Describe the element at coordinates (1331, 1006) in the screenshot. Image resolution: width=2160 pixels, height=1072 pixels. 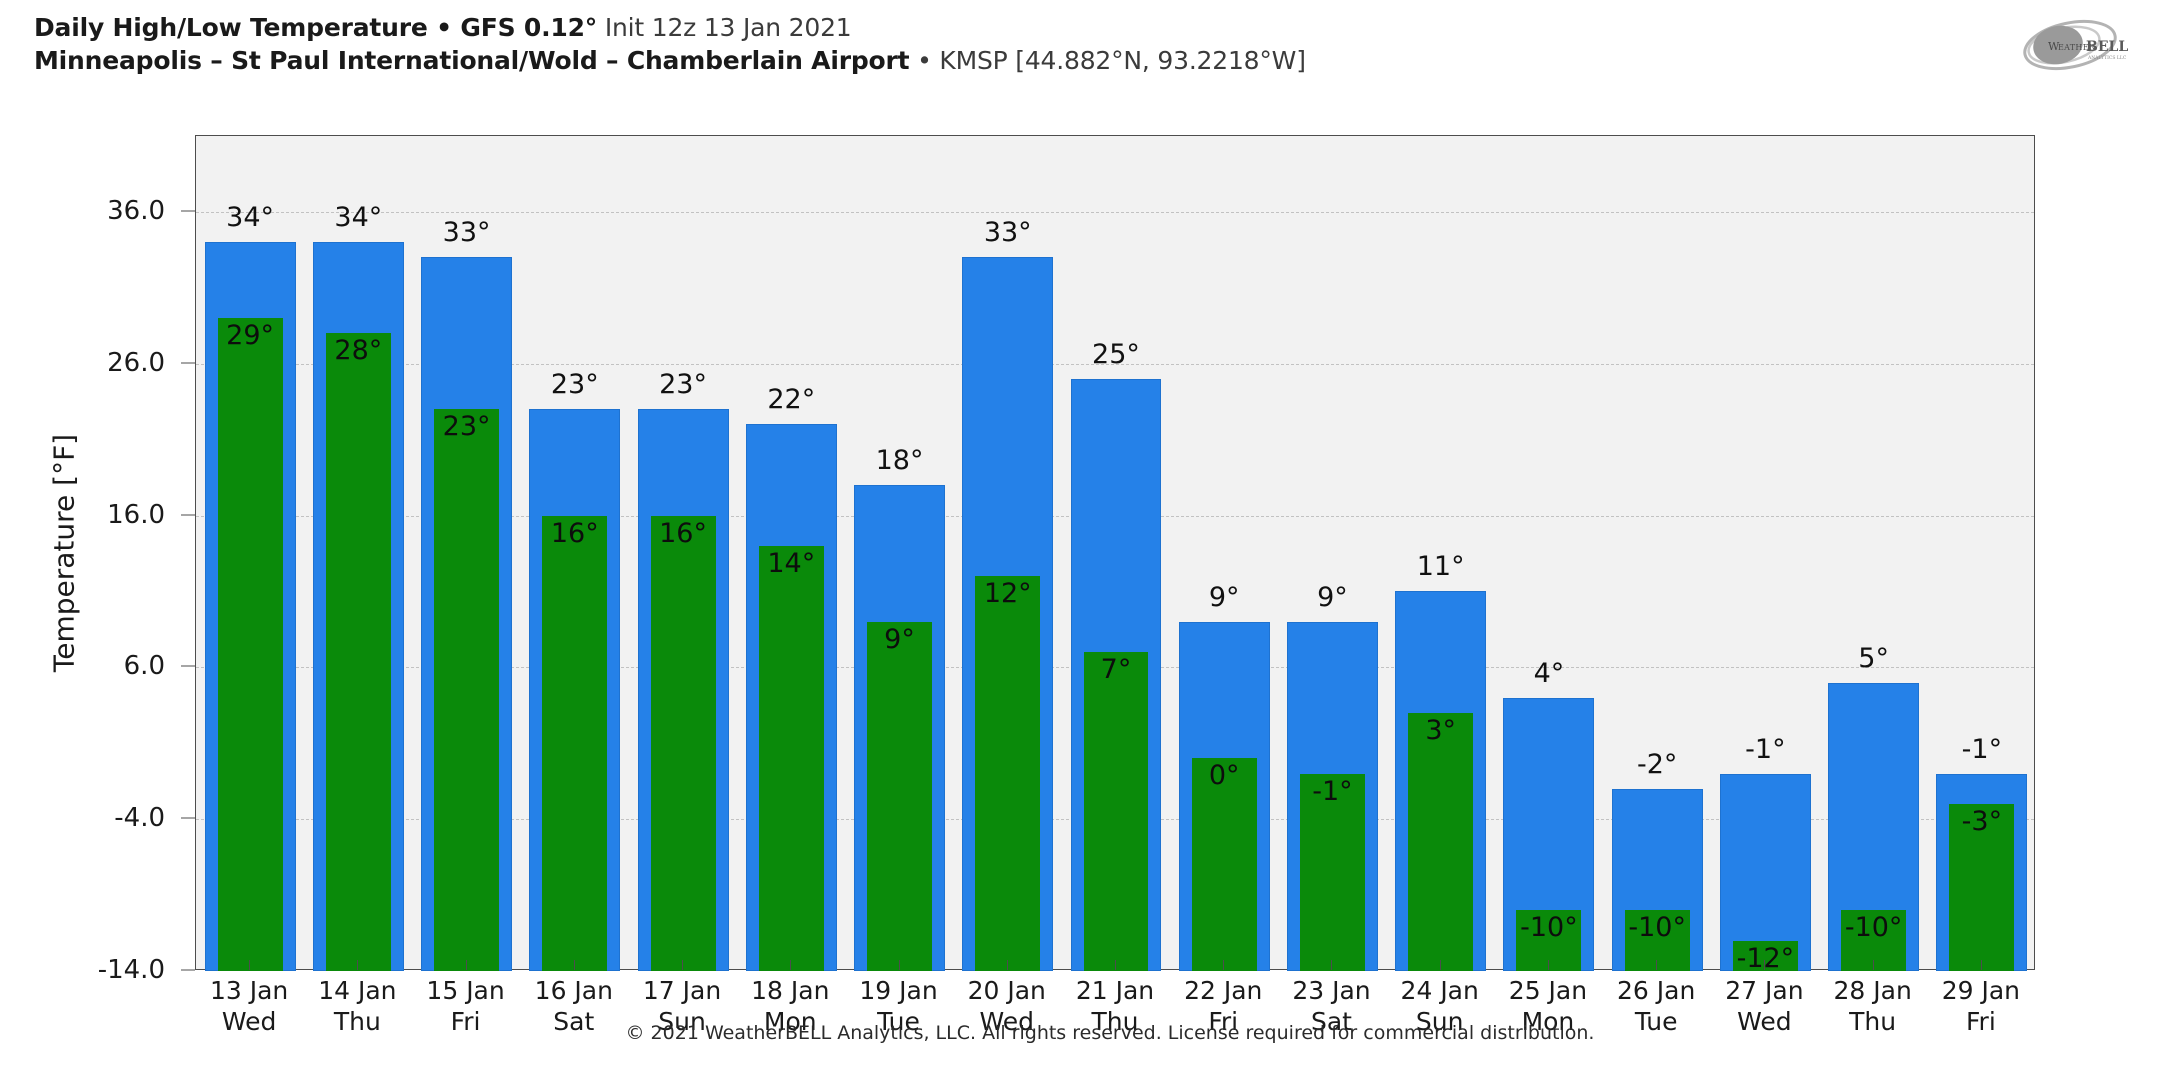
I see `x-axis-tick-label: 23 Jan Sat` at that location.